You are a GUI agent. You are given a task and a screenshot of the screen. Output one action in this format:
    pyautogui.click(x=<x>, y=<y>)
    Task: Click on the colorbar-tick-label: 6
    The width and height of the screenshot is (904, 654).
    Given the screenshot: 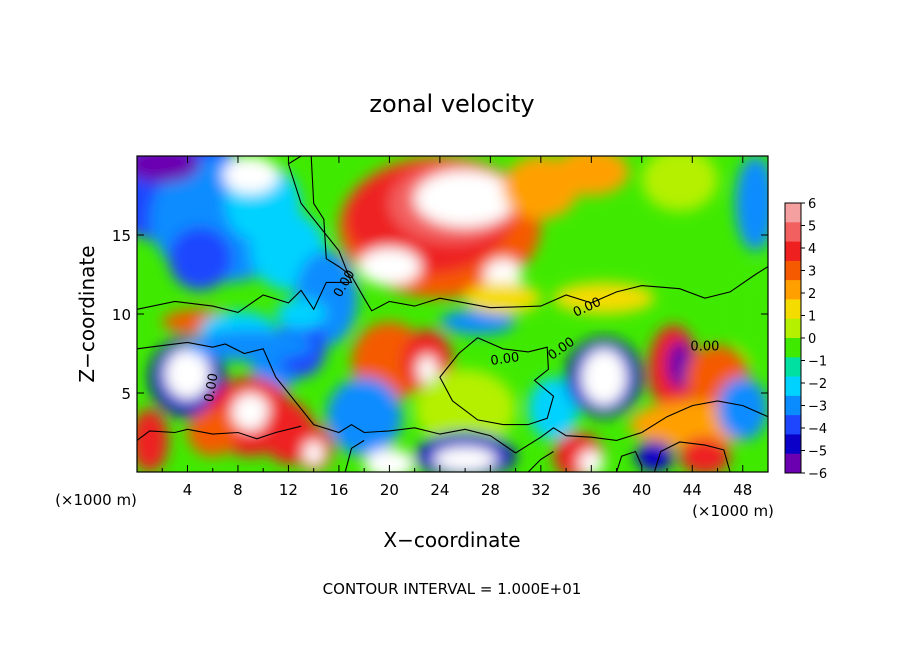 What is the action you would take?
    pyautogui.click(x=812, y=204)
    